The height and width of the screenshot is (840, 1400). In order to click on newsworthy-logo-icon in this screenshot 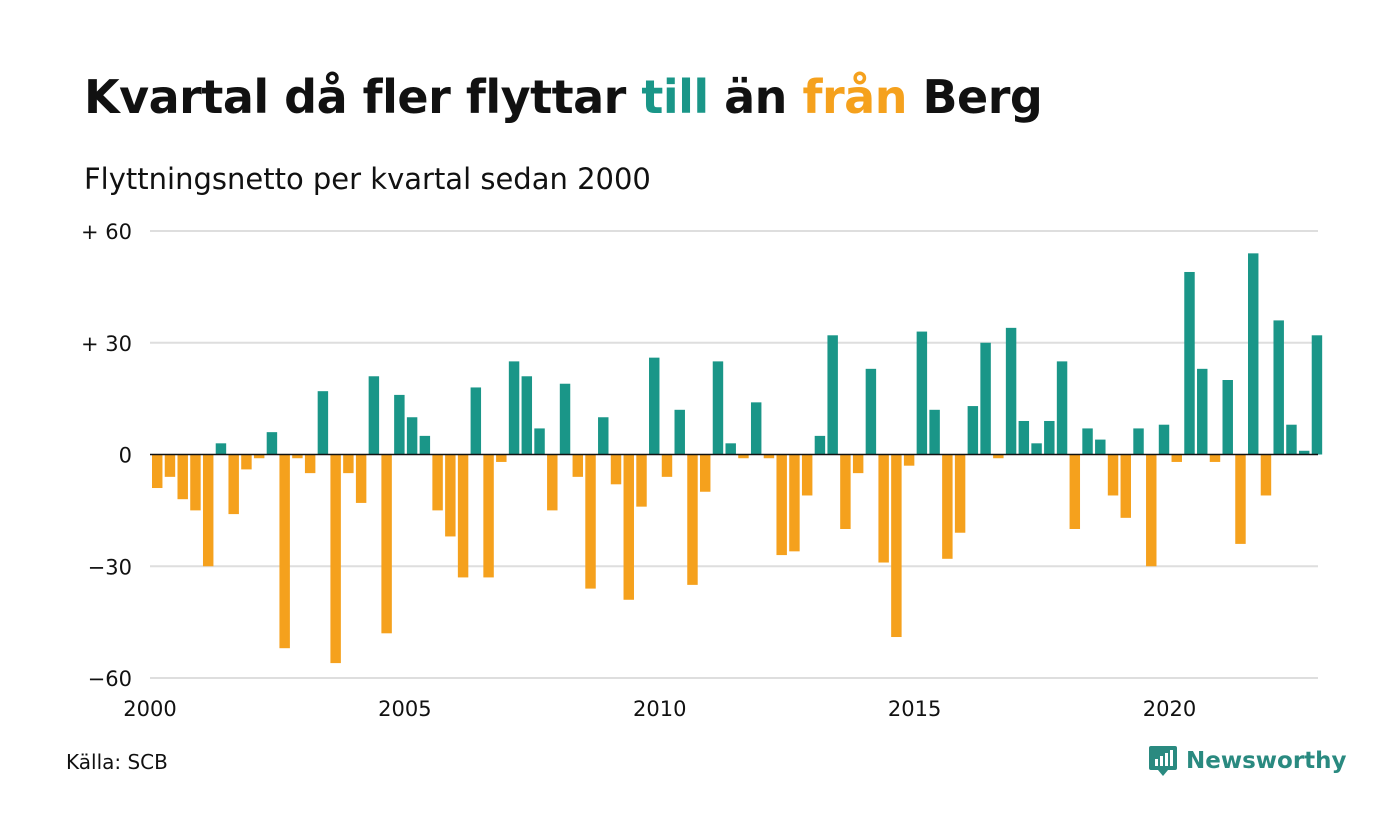, I will do `click(1163, 761)`.